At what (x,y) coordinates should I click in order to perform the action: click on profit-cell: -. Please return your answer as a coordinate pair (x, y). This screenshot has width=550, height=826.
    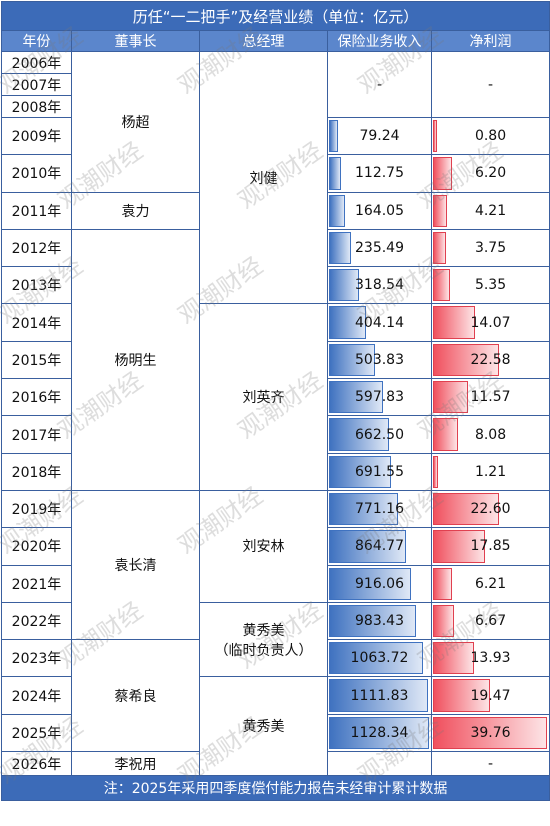
    Looking at the image, I should click on (490, 84).